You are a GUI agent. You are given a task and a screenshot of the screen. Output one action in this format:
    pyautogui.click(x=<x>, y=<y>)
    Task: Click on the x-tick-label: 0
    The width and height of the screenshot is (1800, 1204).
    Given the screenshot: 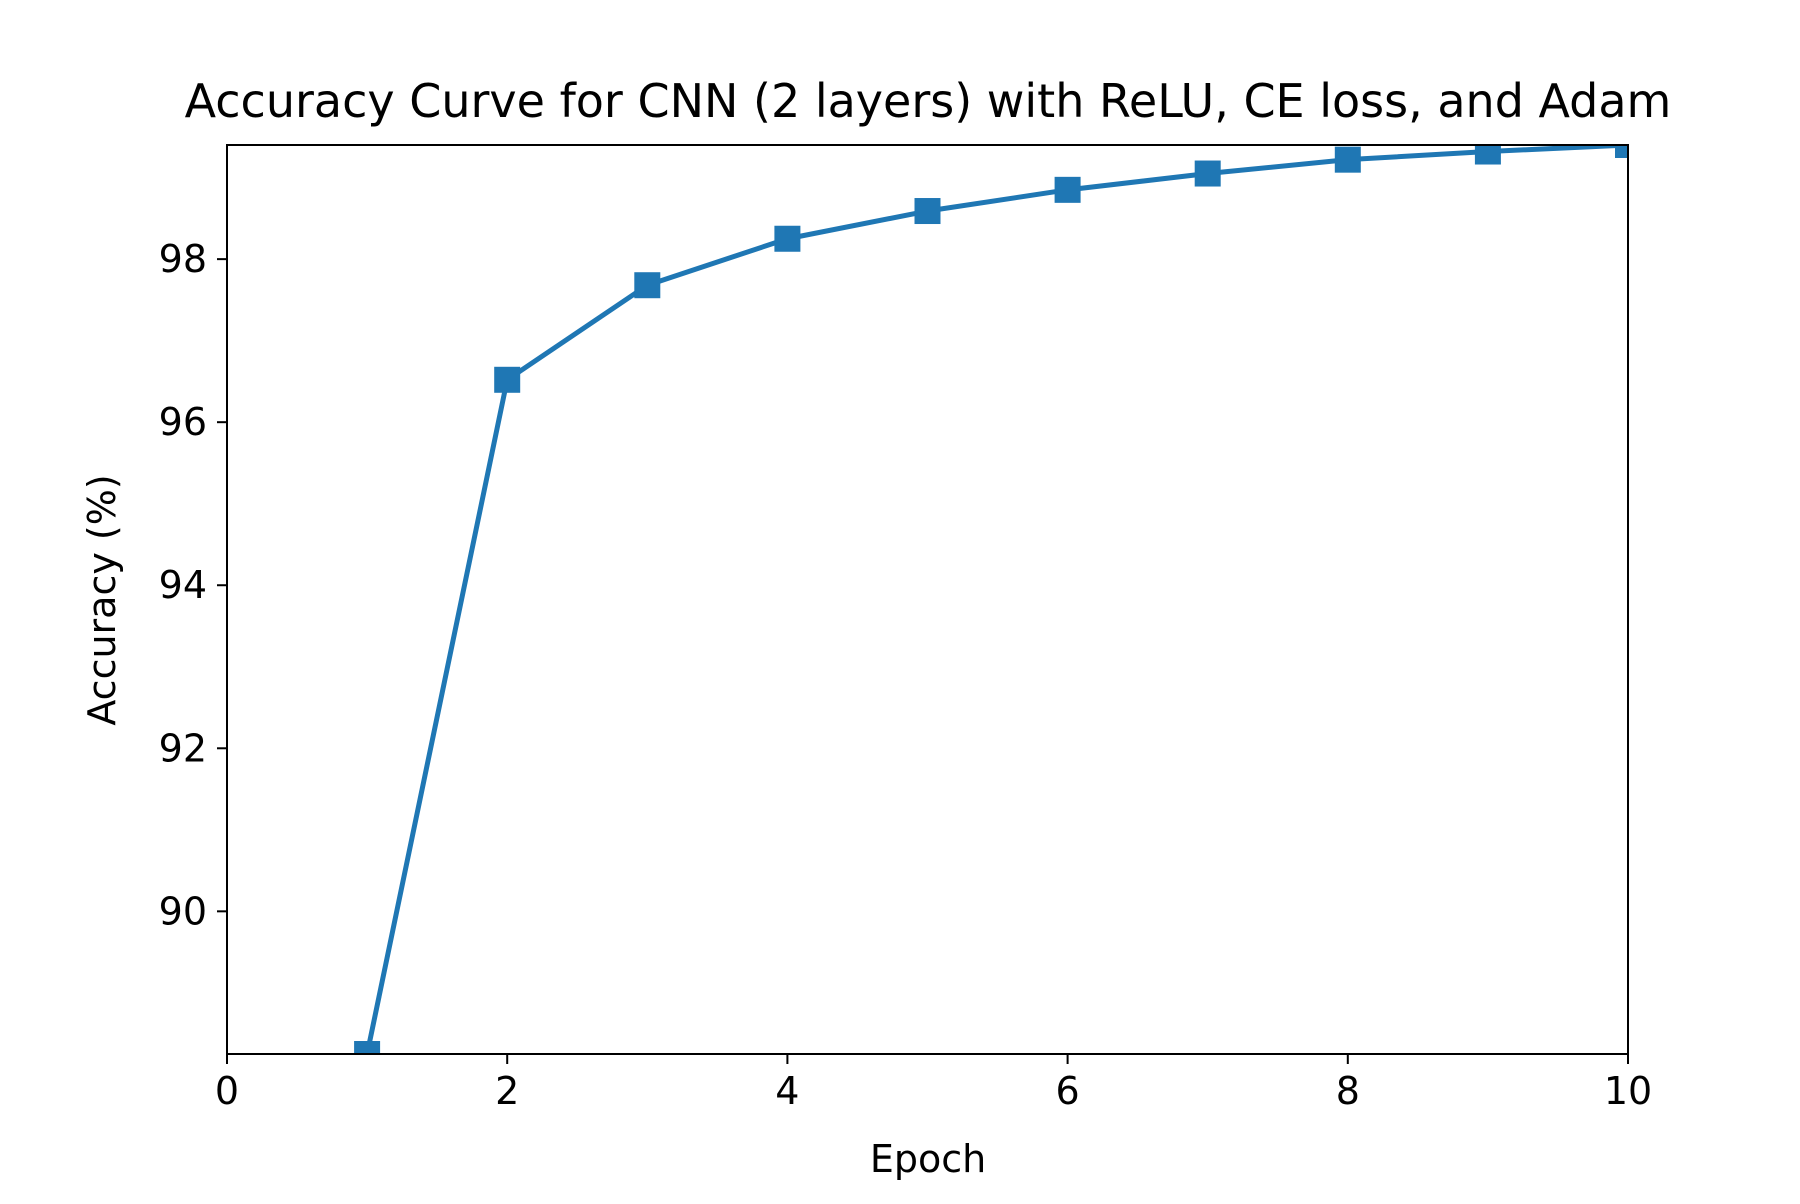 What is the action you would take?
    pyautogui.click(x=227, y=1091)
    